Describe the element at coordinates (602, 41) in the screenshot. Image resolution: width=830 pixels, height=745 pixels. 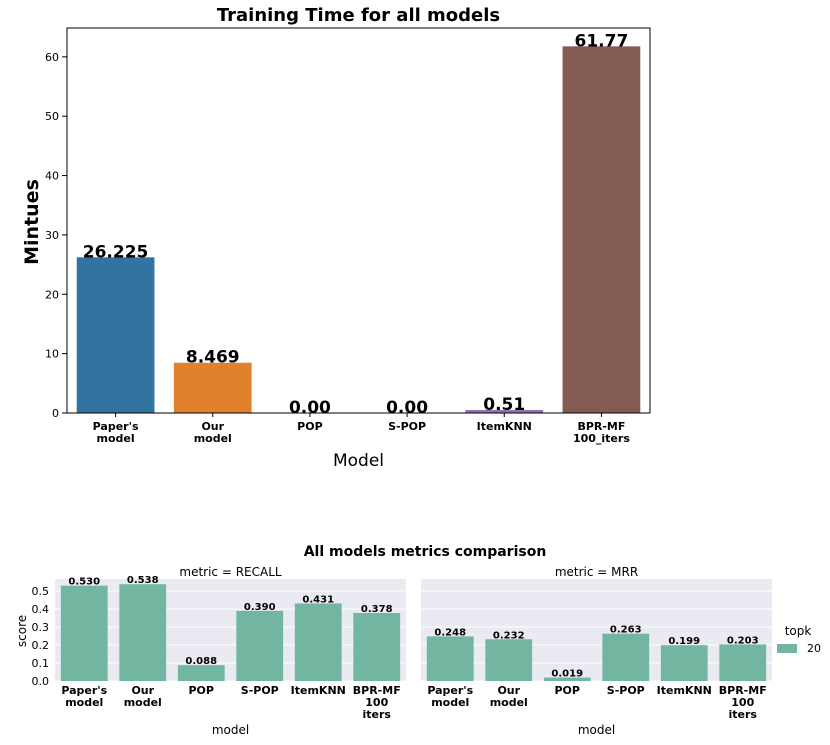
I see `value-label: 61.77` at that location.